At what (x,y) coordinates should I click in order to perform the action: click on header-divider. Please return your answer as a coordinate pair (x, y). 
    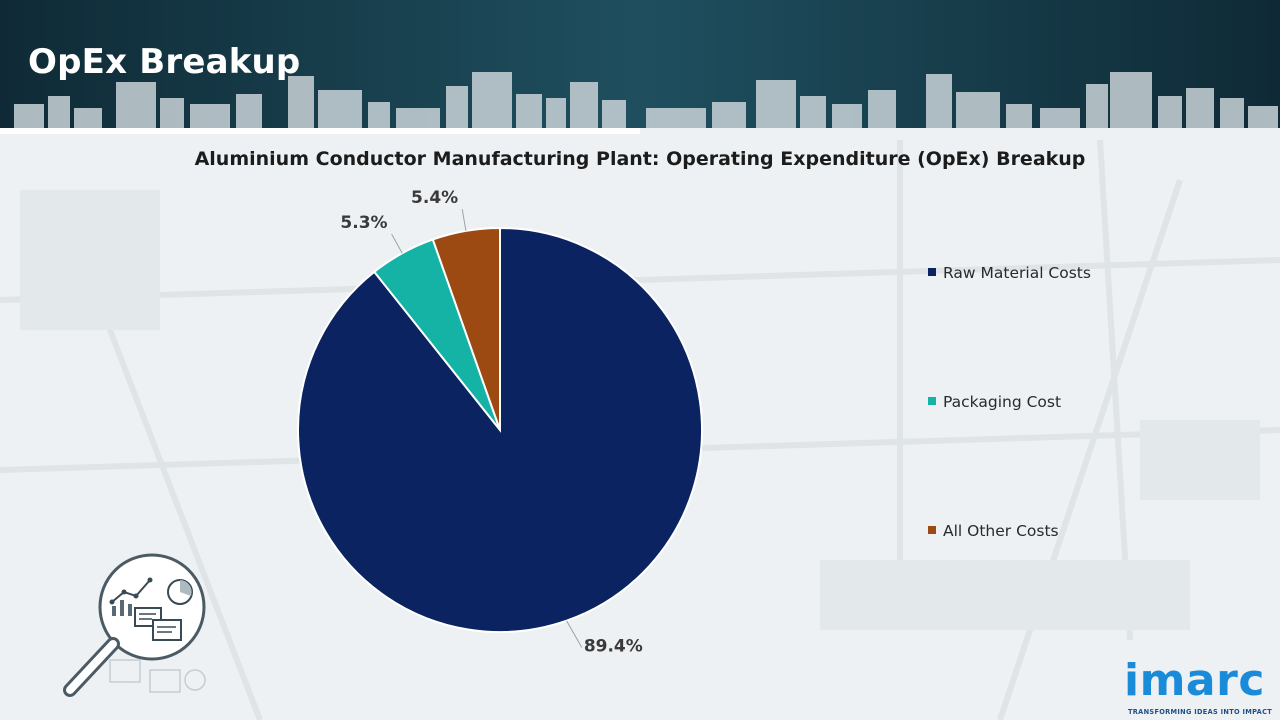
    Looking at the image, I should click on (320, 131).